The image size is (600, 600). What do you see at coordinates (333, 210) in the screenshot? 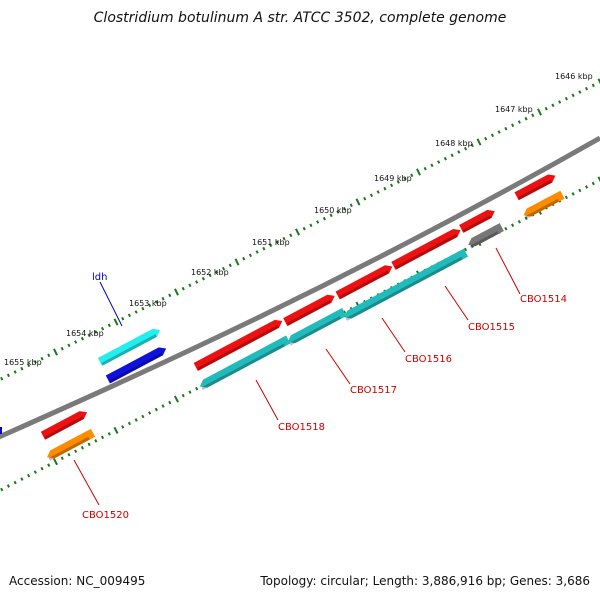
I see `tick-label-kbp: 1650 kbp` at bounding box center [333, 210].